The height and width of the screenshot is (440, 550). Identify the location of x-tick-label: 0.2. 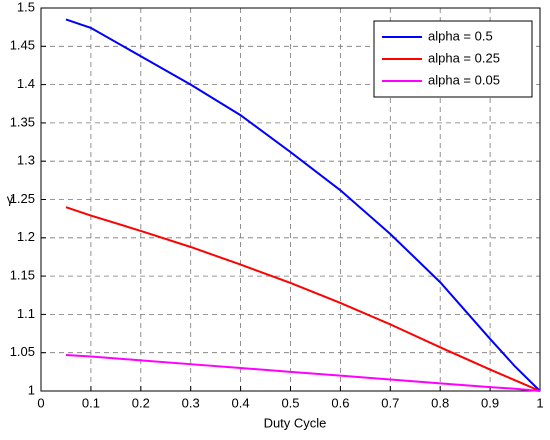
(141, 402).